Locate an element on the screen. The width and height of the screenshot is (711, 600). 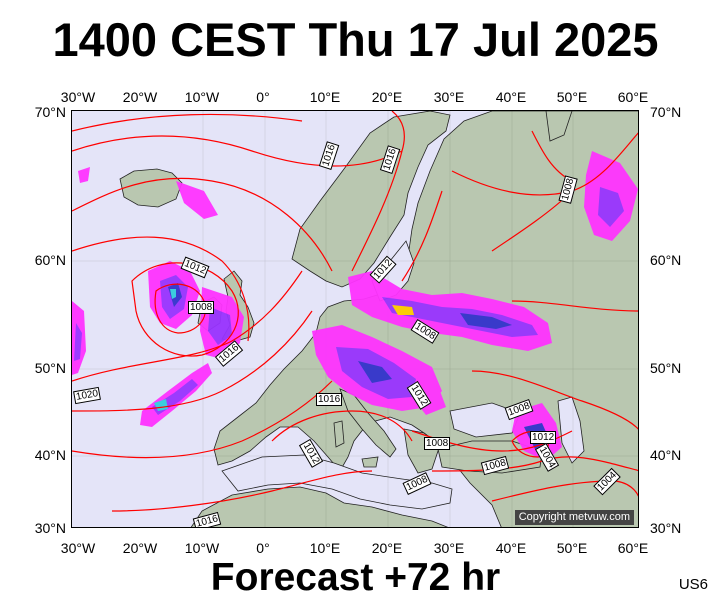
scandinavia is located at coordinates (371, 199).